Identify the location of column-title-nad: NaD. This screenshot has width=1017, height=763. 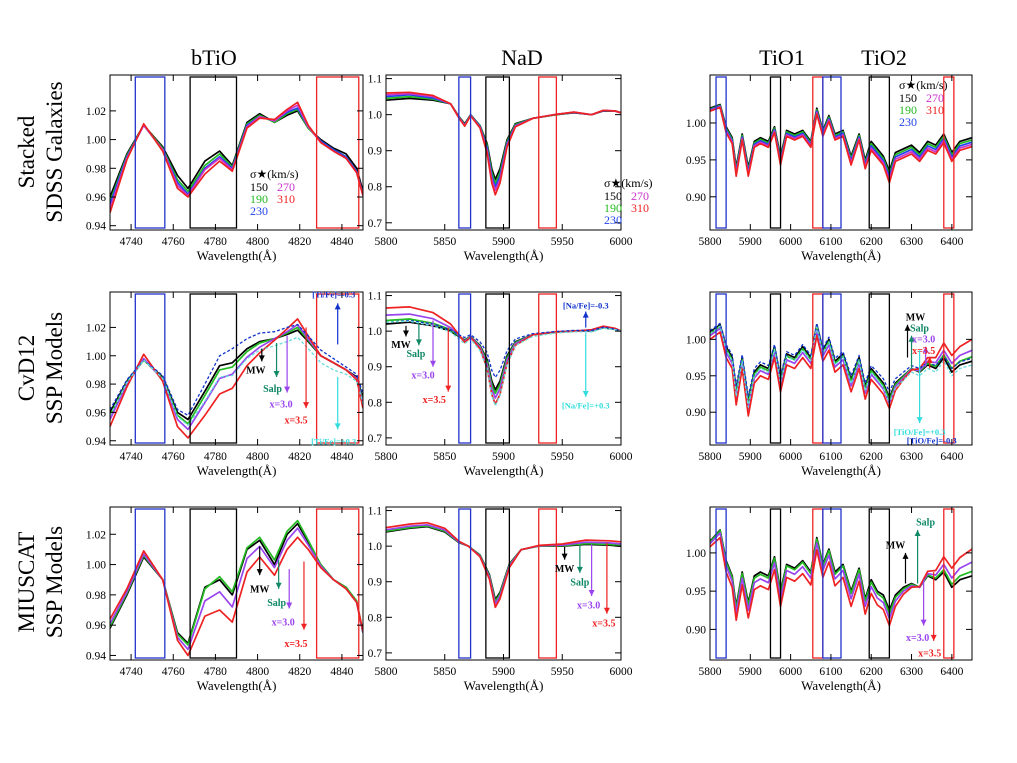
(522, 57).